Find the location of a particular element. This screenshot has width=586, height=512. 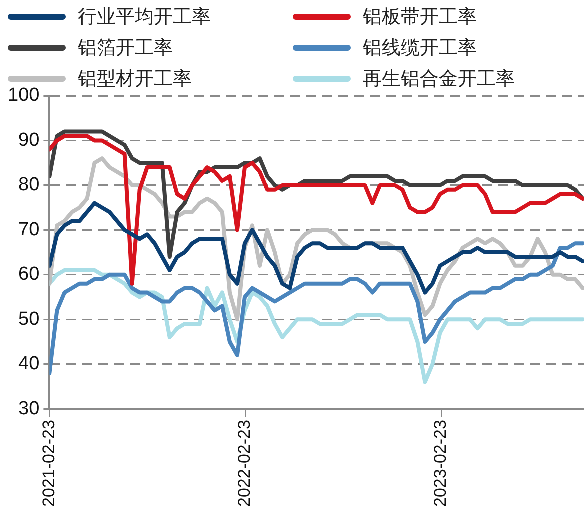

legend-label: 铝型材开工率 is located at coordinates (135, 79).